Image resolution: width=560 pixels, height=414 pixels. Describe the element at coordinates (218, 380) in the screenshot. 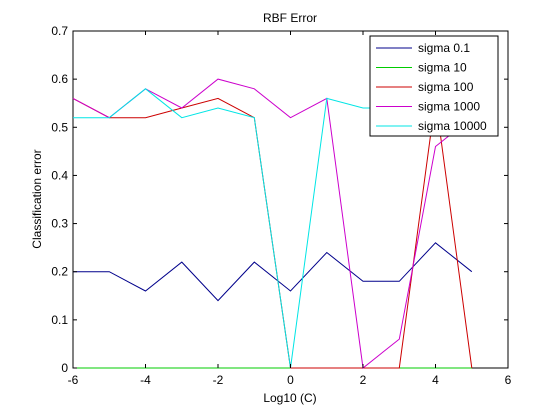

I see `x-tick-label: -2` at that location.